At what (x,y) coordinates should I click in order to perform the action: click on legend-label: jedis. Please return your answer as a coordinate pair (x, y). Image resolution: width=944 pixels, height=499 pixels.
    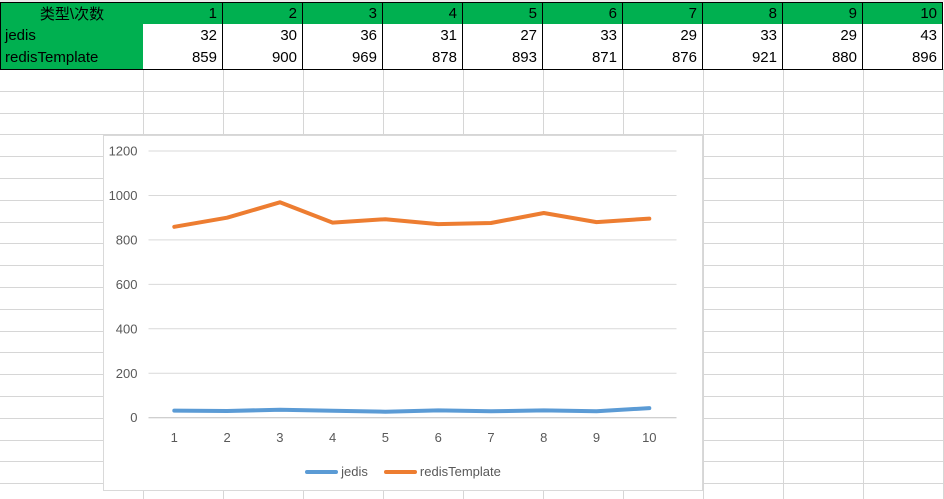
    Looking at the image, I should click on (354, 471).